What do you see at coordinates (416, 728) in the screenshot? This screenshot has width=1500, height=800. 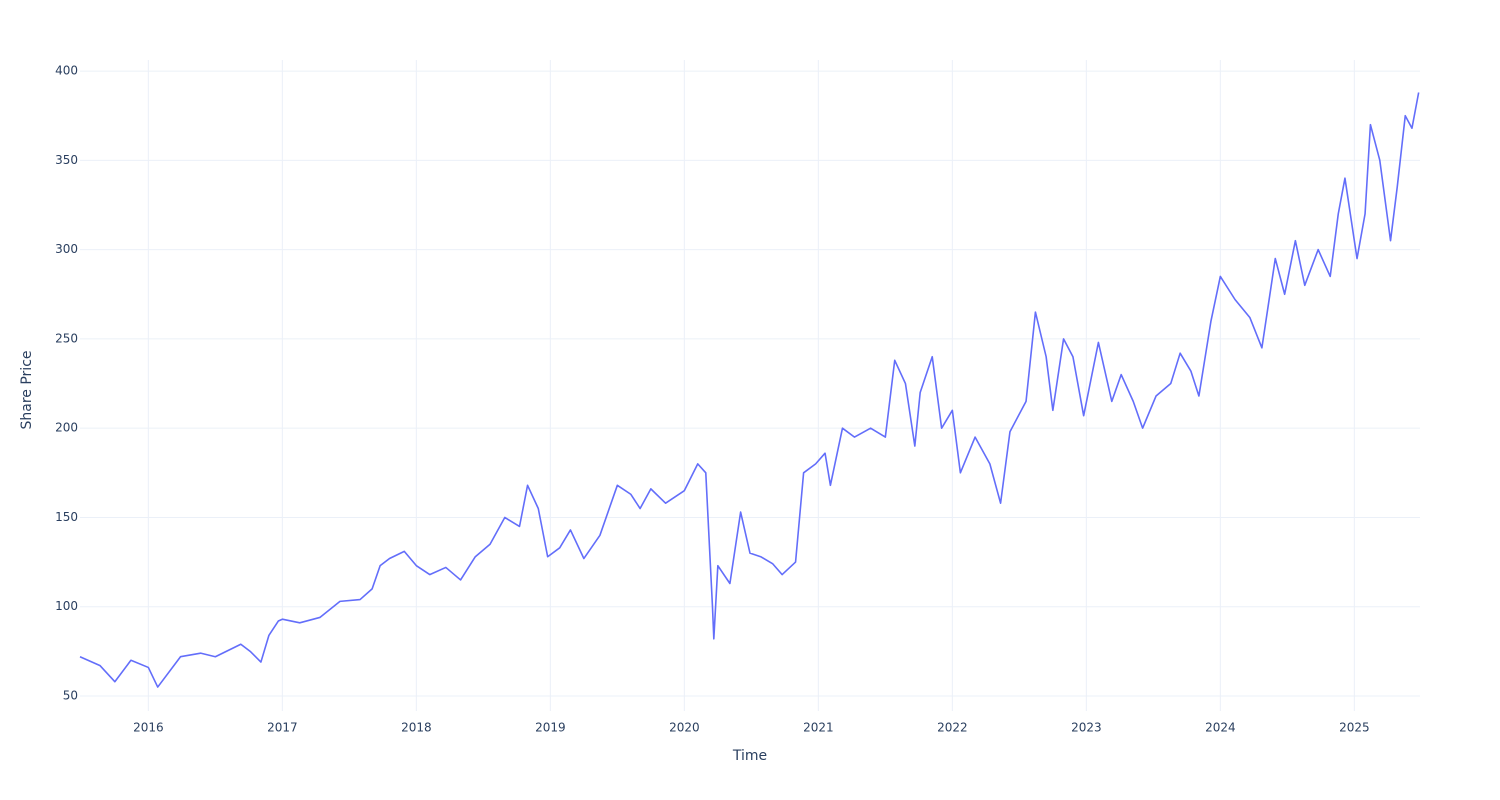 I see `x-tick-label: 2018` at bounding box center [416, 728].